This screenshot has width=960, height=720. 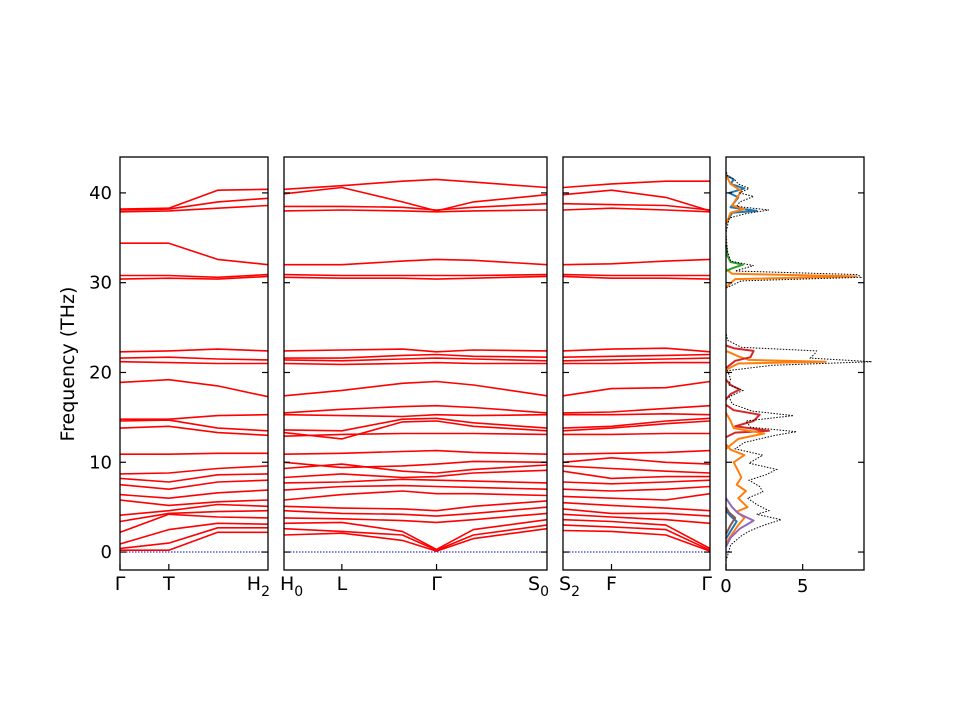 I want to click on k-point-label: S2, so click(x=569, y=586).